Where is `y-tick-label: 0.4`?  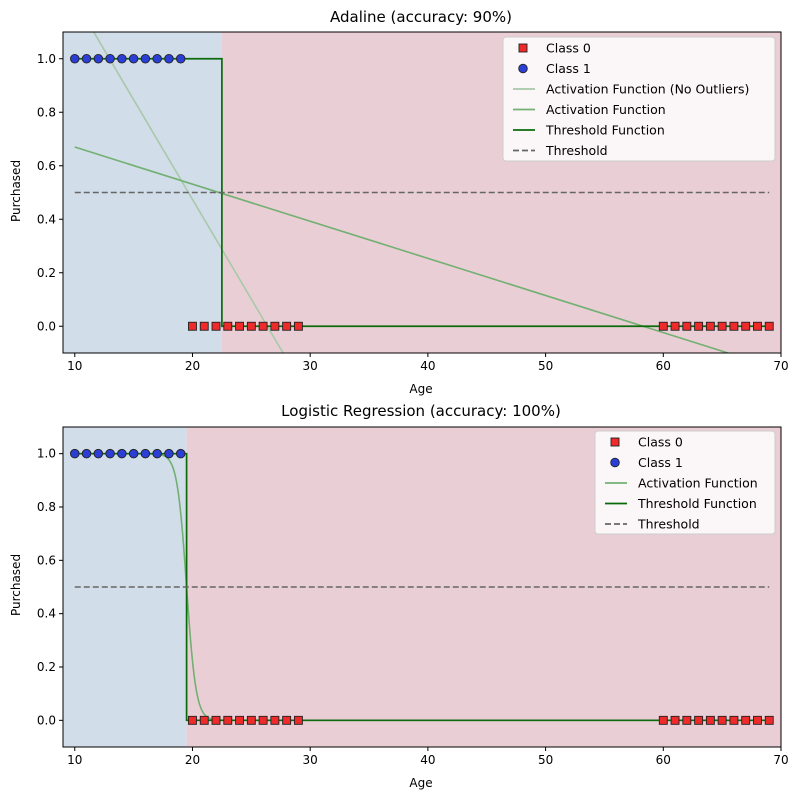 y-tick-label: 0.4 is located at coordinates (46, 219).